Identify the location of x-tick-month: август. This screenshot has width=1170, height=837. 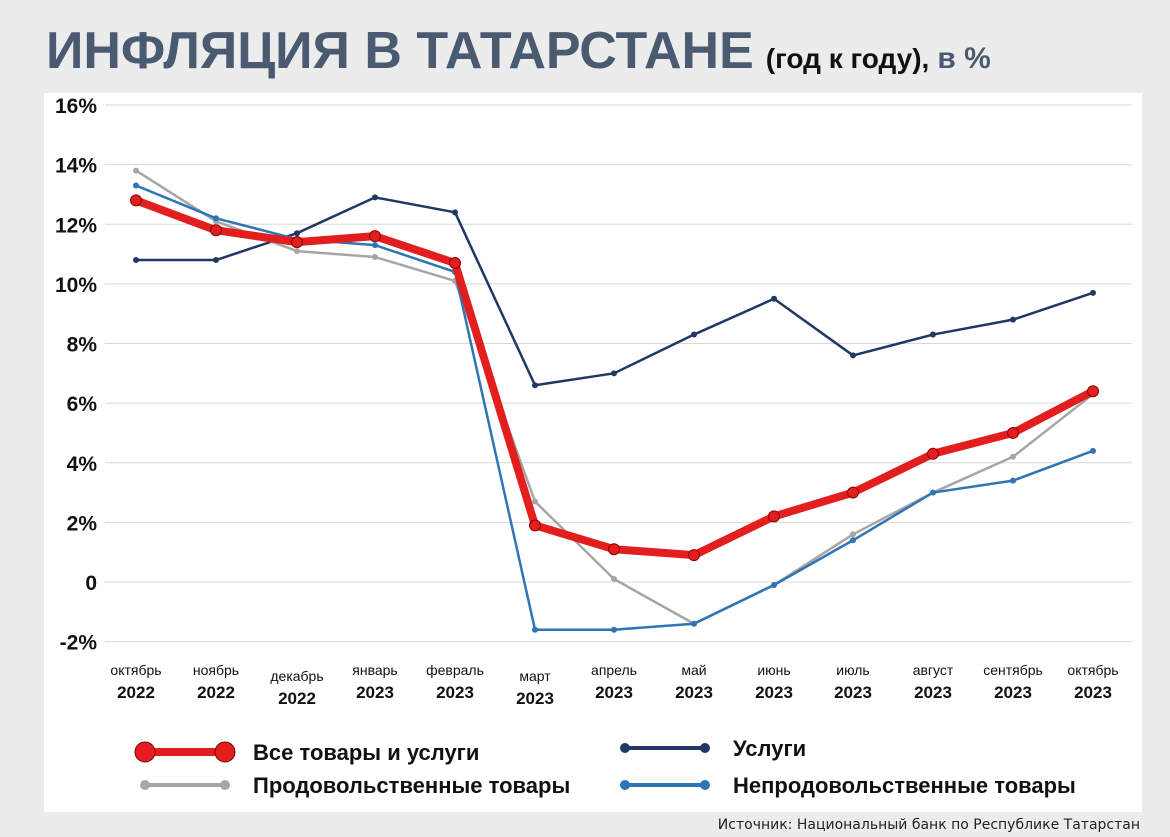
(933, 670).